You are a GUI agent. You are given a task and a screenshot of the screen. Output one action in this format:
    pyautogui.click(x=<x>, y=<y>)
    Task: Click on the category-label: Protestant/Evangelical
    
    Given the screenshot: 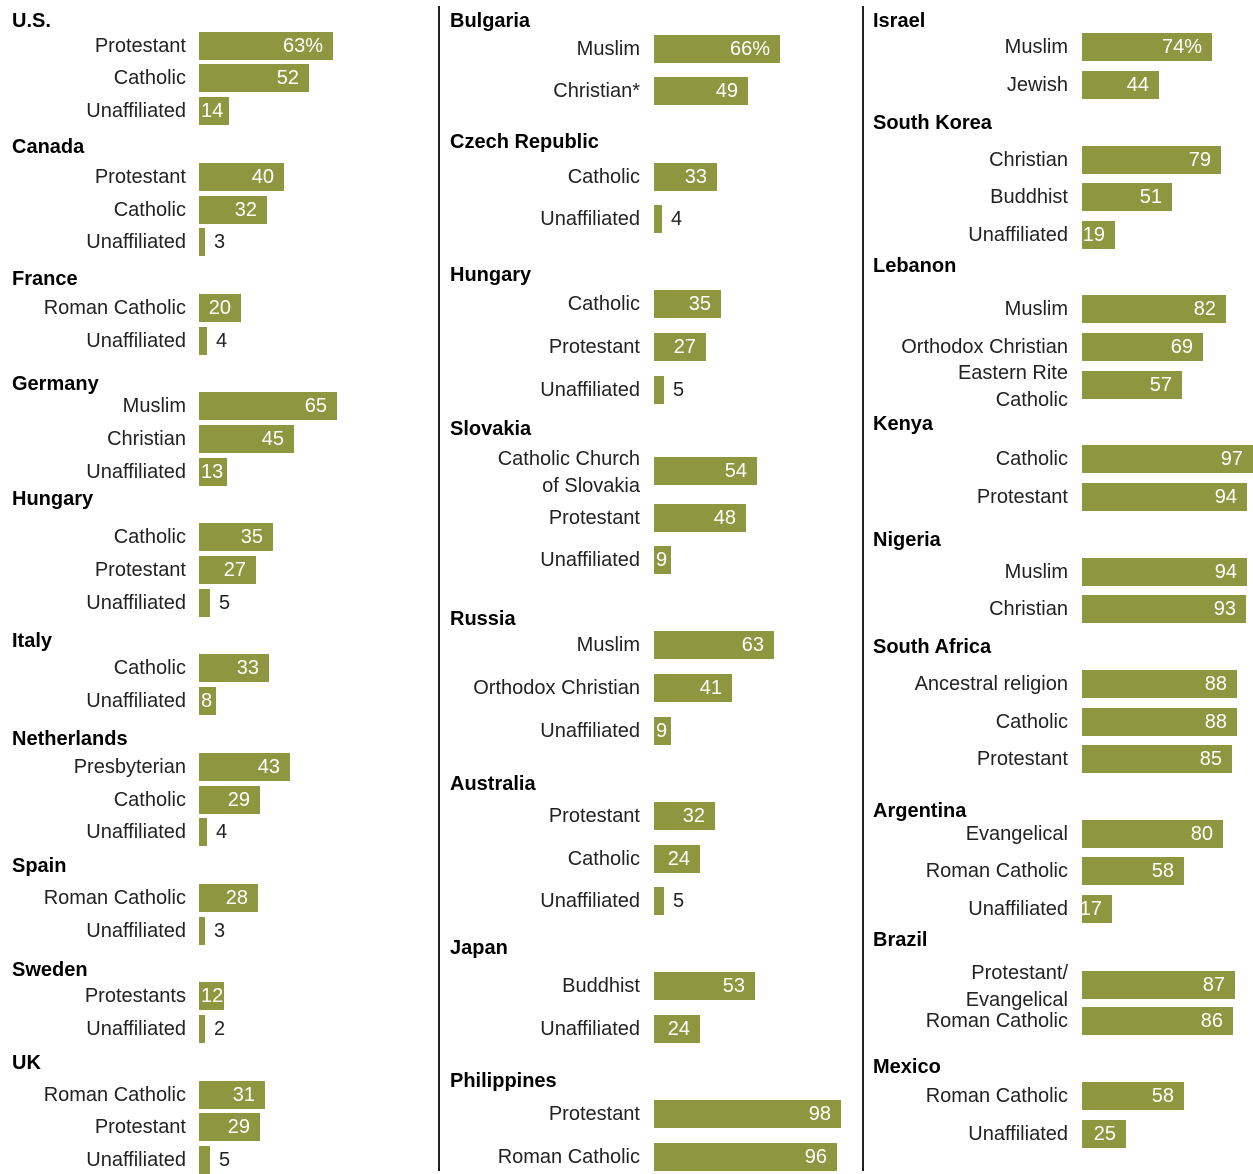 What is the action you would take?
    pyautogui.click(x=1016, y=986)
    